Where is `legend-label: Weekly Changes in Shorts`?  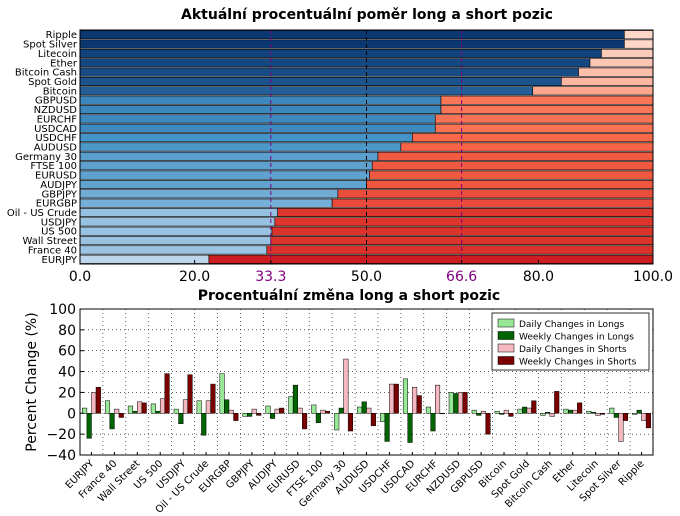
legend-label: Weekly Changes in Shorts is located at coordinates (578, 363).